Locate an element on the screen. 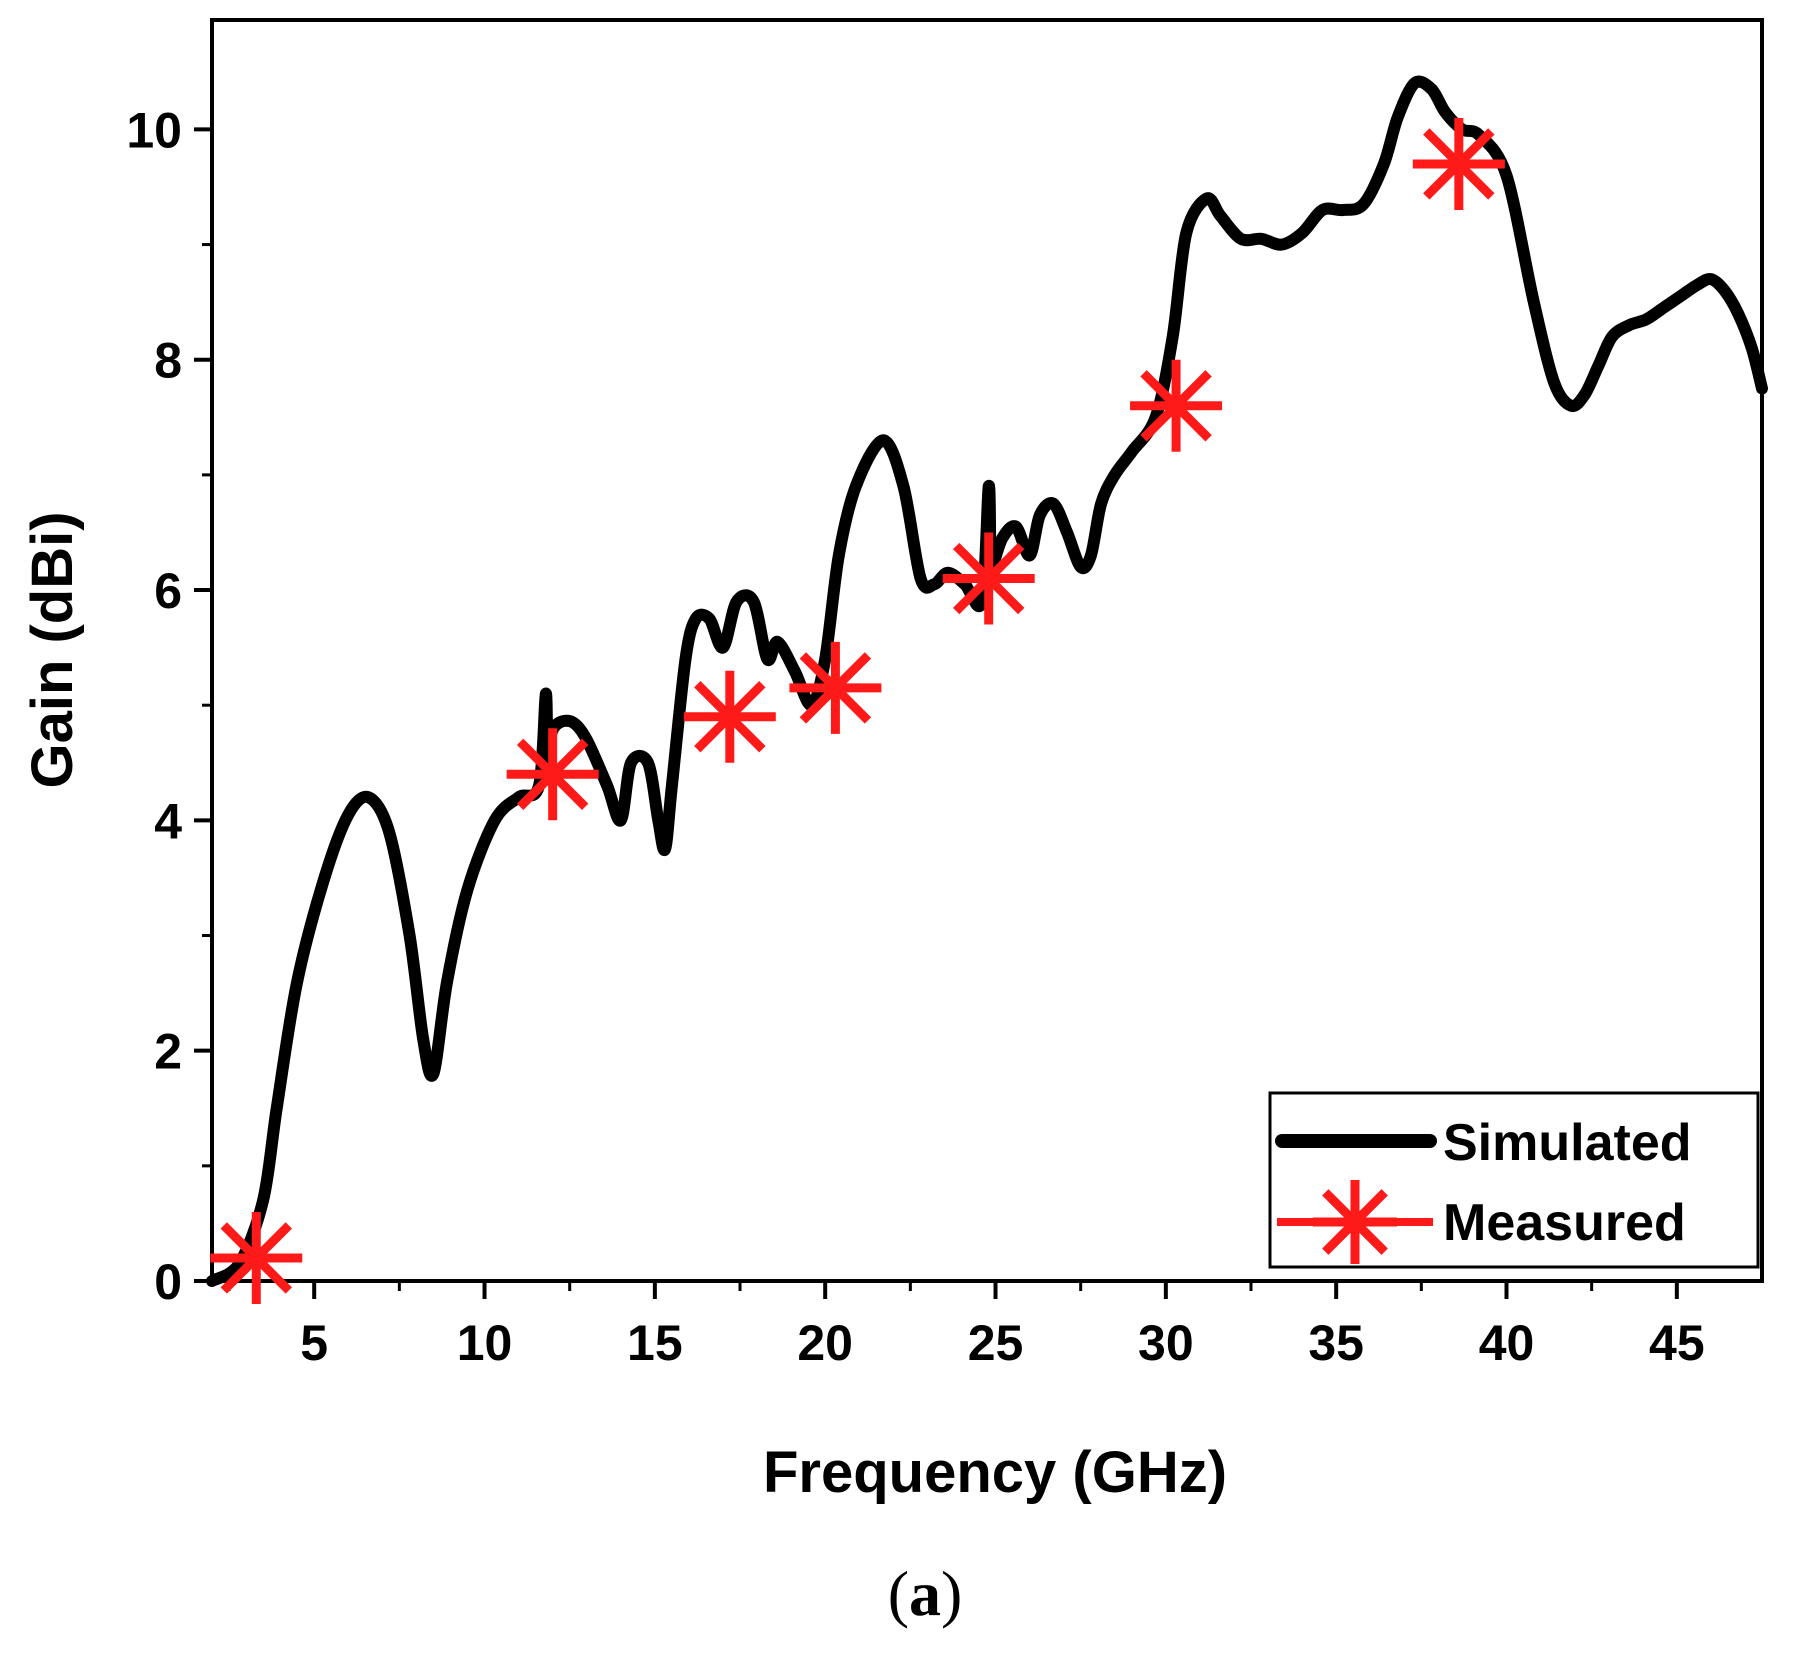 The width and height of the screenshot is (1794, 1653). x-tick-label: 20 is located at coordinates (825, 1343).